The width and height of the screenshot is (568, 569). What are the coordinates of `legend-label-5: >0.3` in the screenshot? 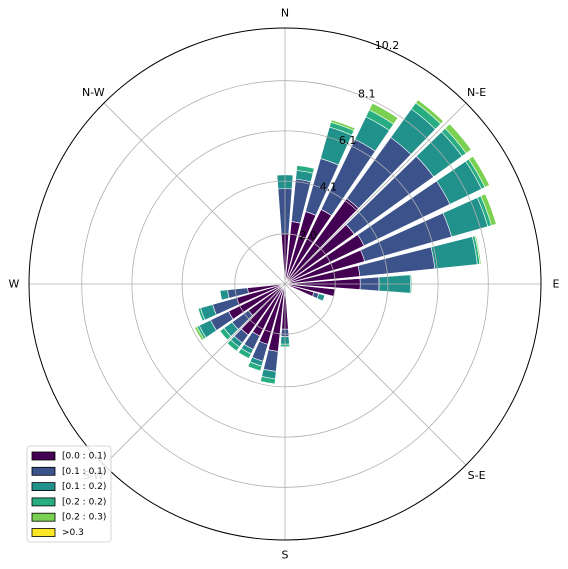 It's located at (73, 533).